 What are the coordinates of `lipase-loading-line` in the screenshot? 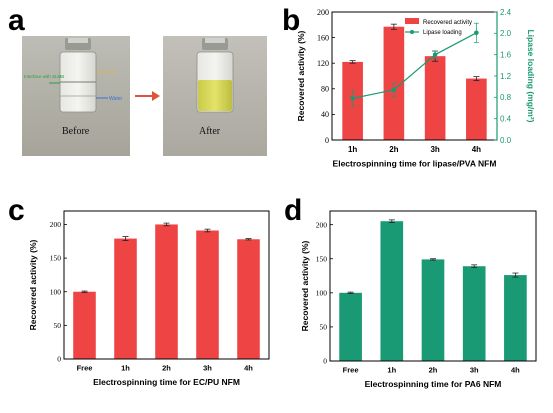 It's located at (414, 65).